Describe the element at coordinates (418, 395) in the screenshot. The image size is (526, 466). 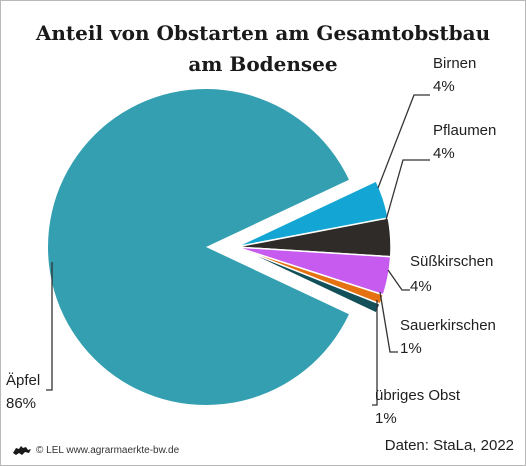
I see `slice-label-6: übriges Obst` at that location.